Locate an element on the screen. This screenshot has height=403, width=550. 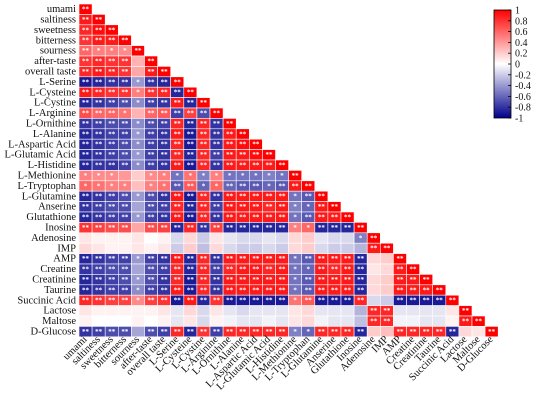
row-label: L-Aspartic Acid is located at coordinates (42, 144).